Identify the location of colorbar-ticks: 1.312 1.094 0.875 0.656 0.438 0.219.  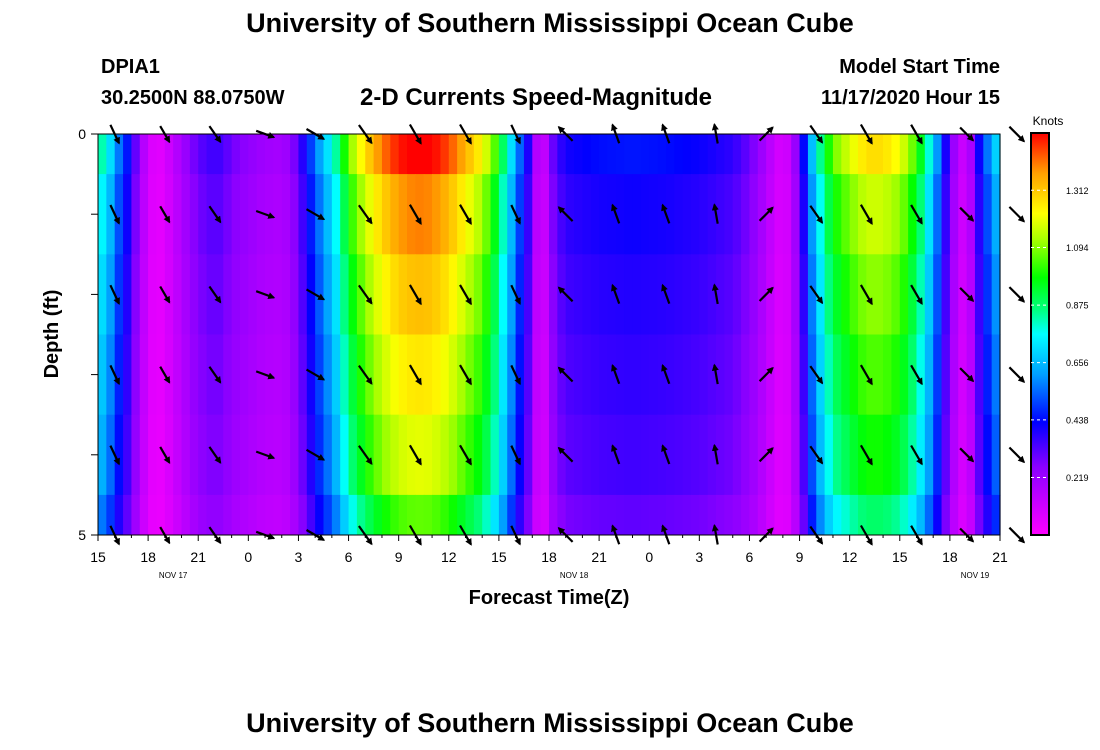
(1060, 334).